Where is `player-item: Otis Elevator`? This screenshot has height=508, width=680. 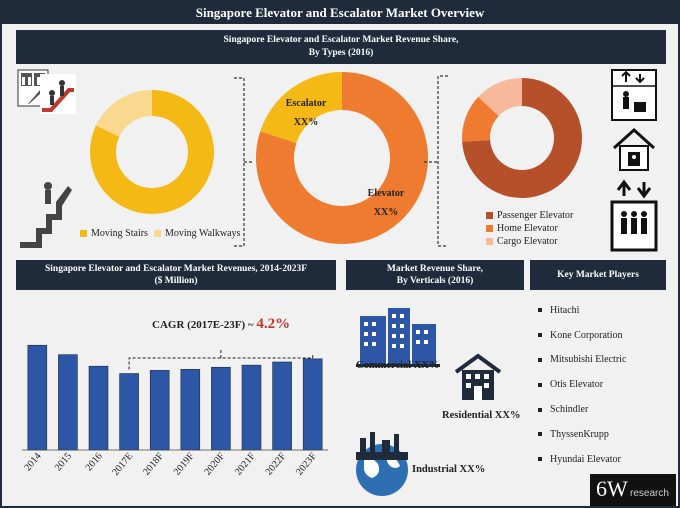 player-item: Otis Elevator is located at coordinates (603, 384).